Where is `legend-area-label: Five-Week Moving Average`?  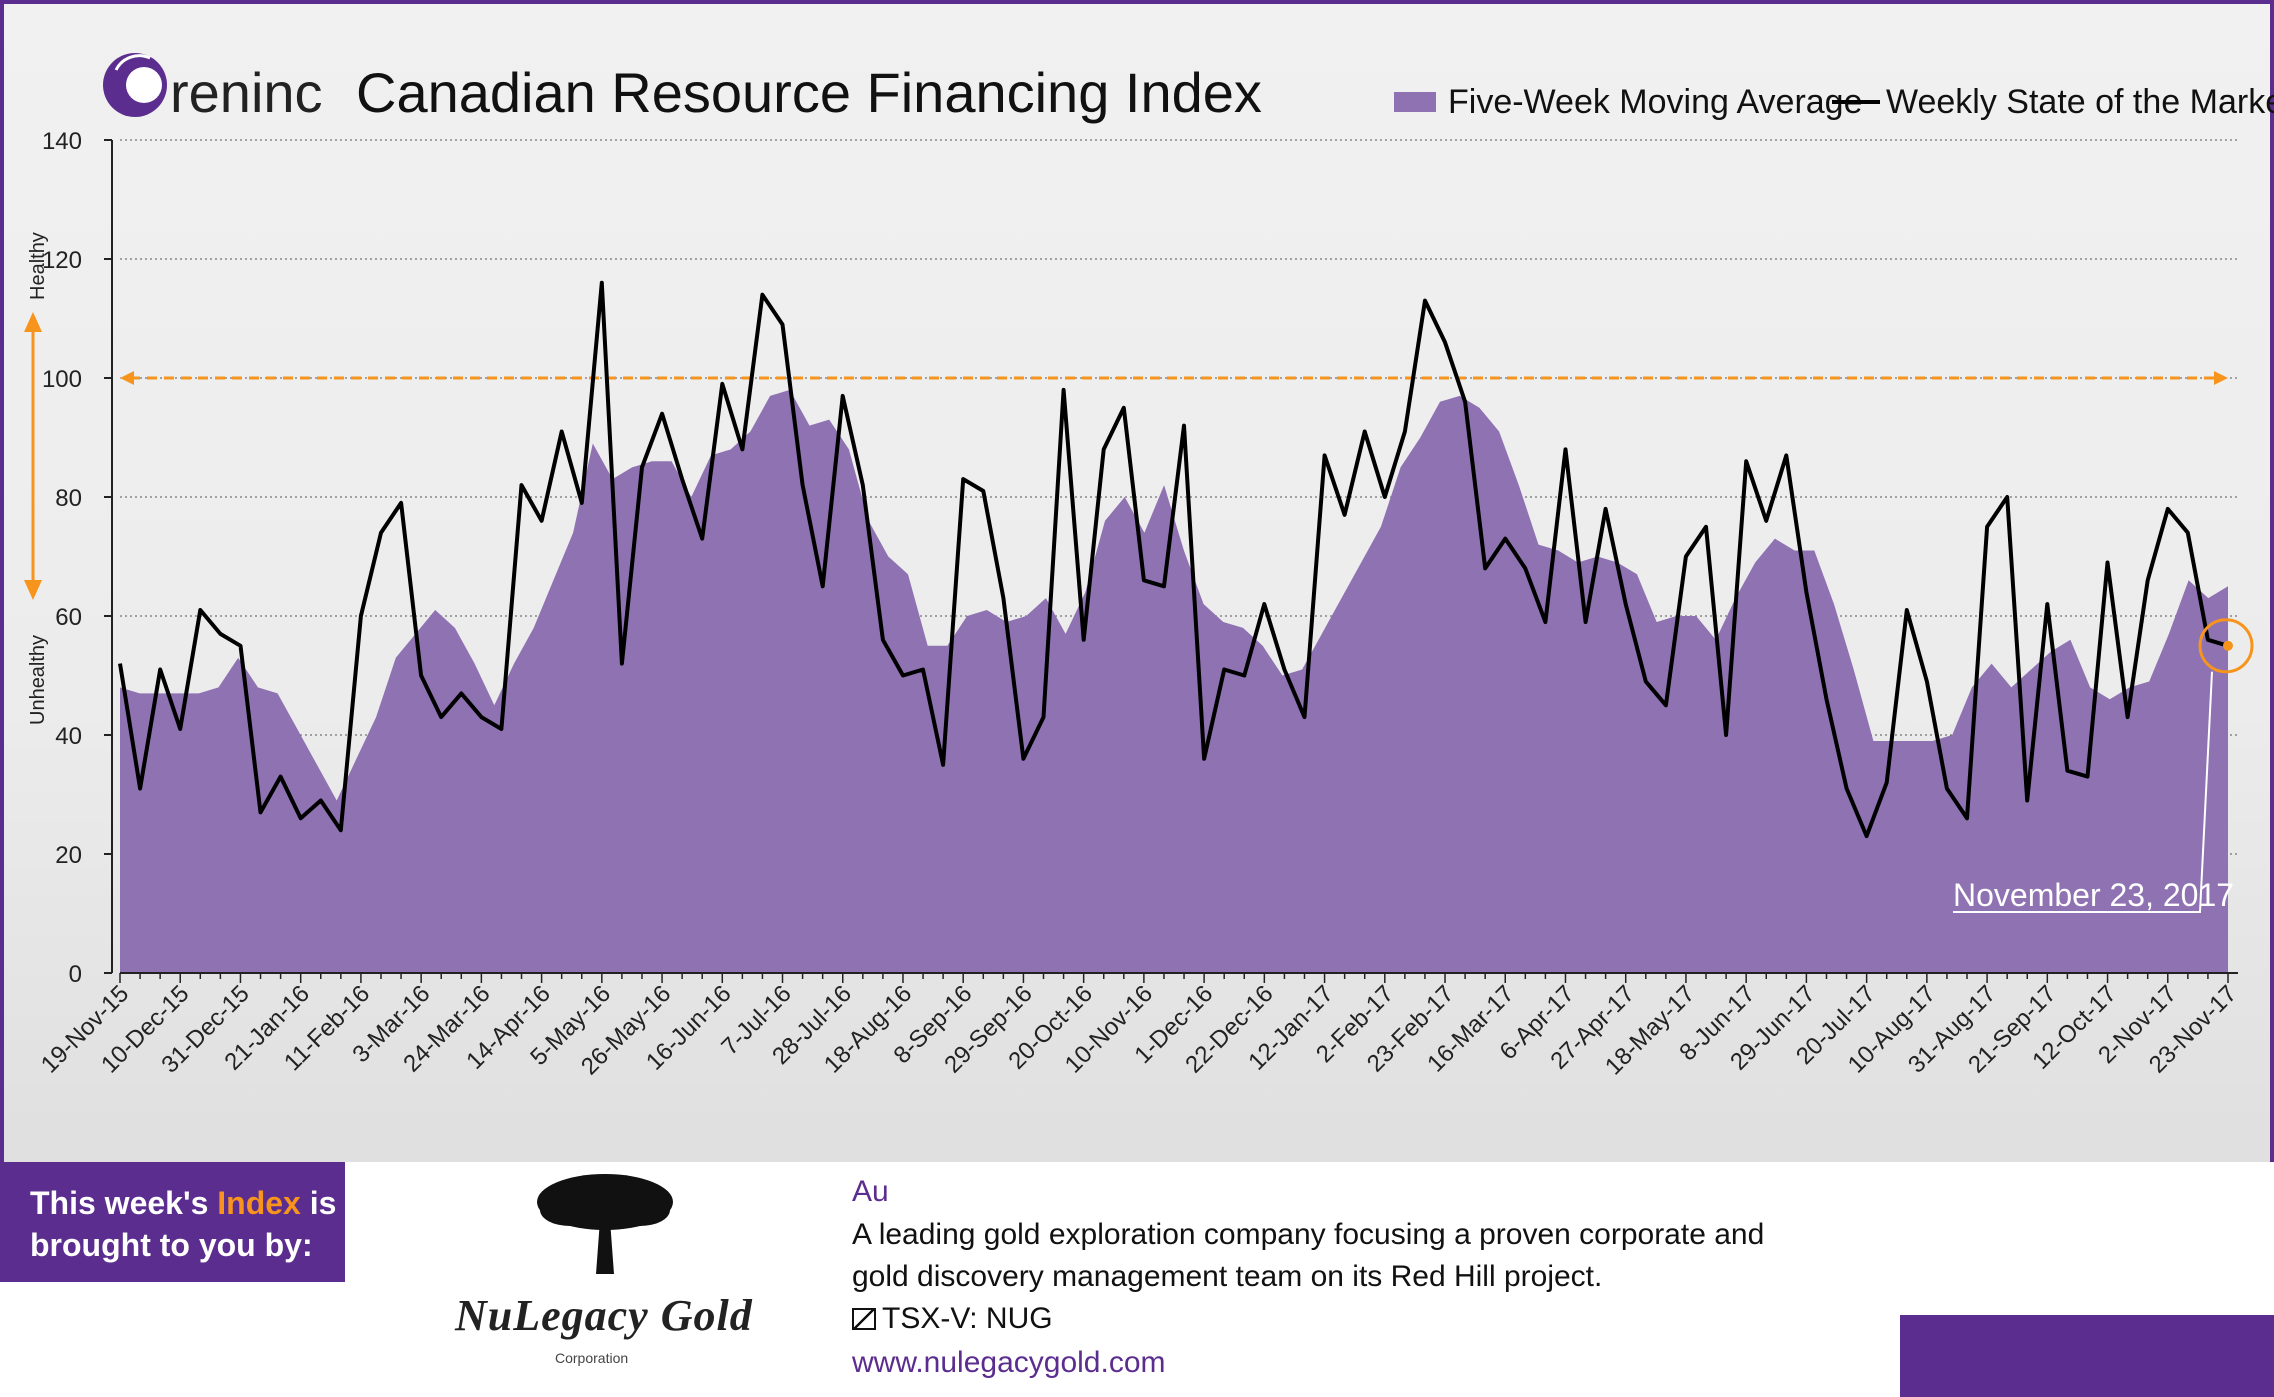 legend-area-label: Five-Week Moving Average is located at coordinates (1655, 102).